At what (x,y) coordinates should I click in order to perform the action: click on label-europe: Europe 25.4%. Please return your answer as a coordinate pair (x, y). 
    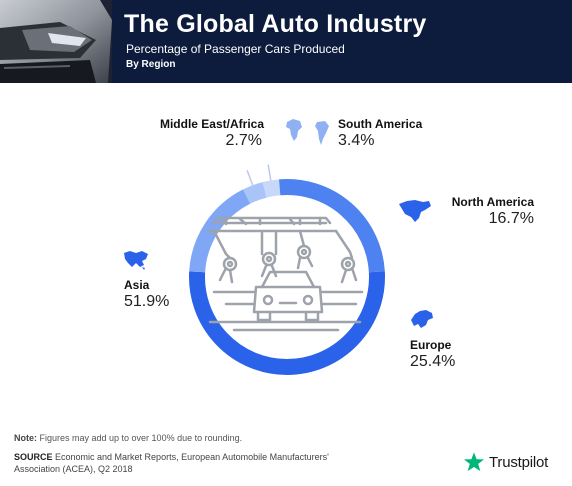
    Looking at the image, I should click on (432, 354).